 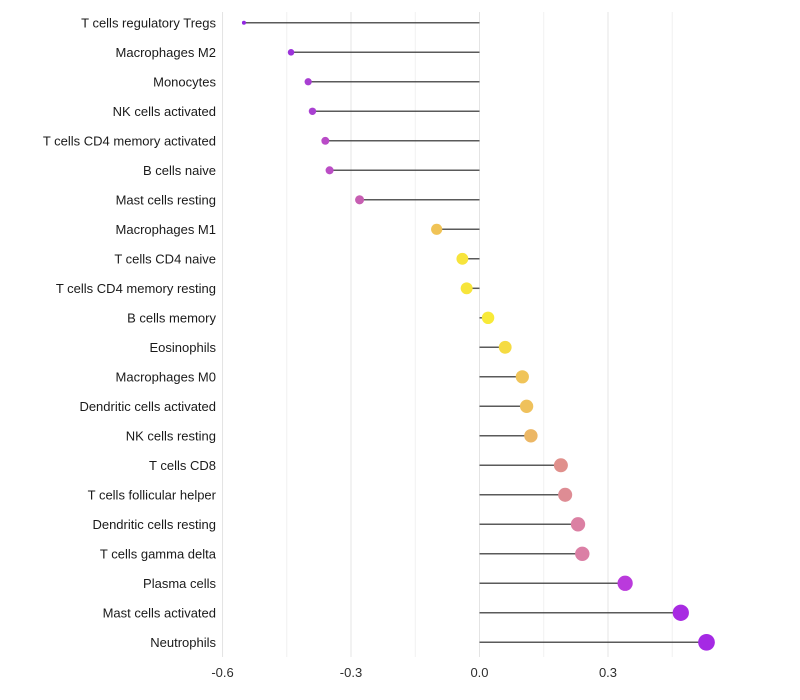 What do you see at coordinates (166, 52) in the screenshot?
I see `category-label: Macrophages M2` at bounding box center [166, 52].